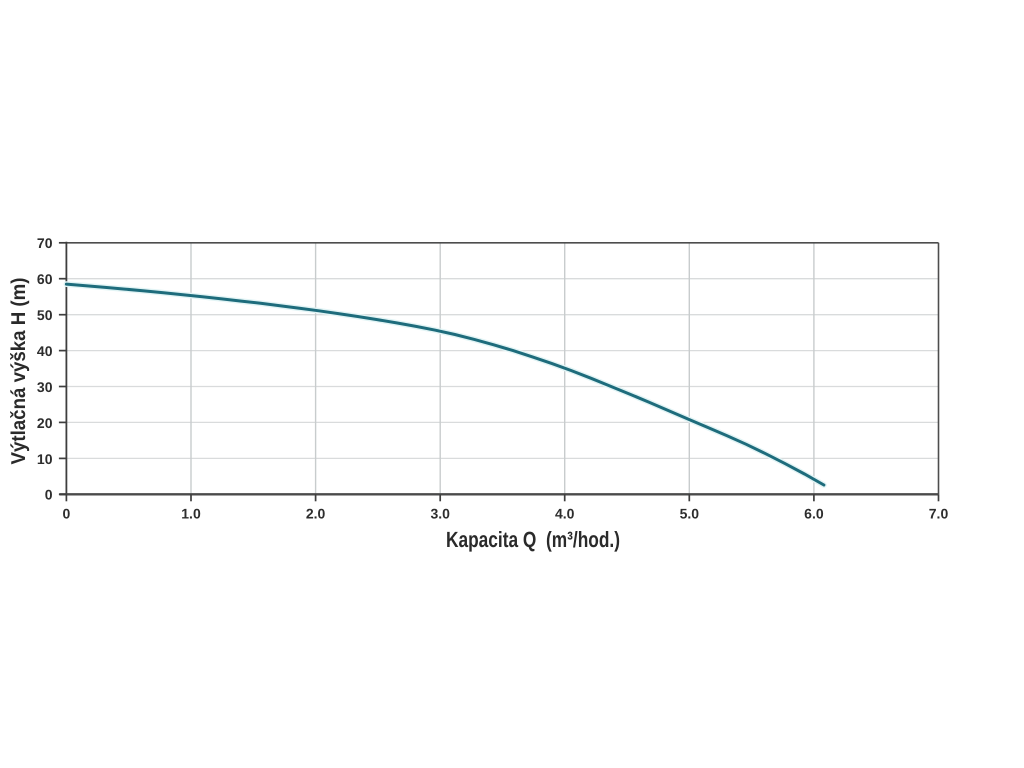 The height and width of the screenshot is (768, 1024). I want to click on svg-text: Kapacita Q (m³/hod.), so click(533, 539).